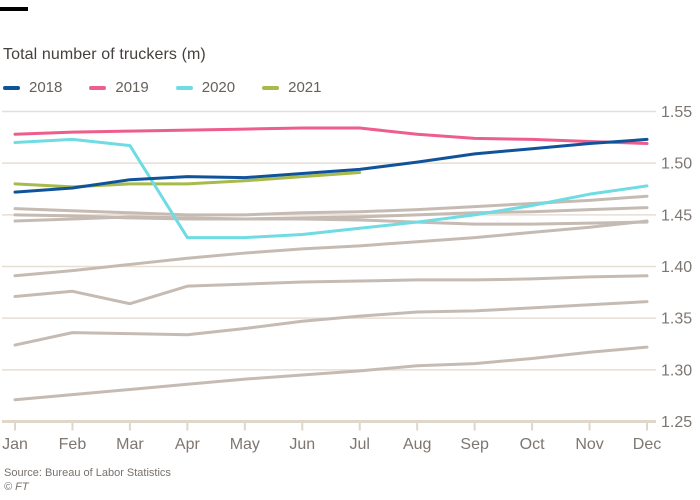 The height and width of the screenshot is (500, 700). I want to click on y-axis-tick-label: 1.50, so click(676, 164).